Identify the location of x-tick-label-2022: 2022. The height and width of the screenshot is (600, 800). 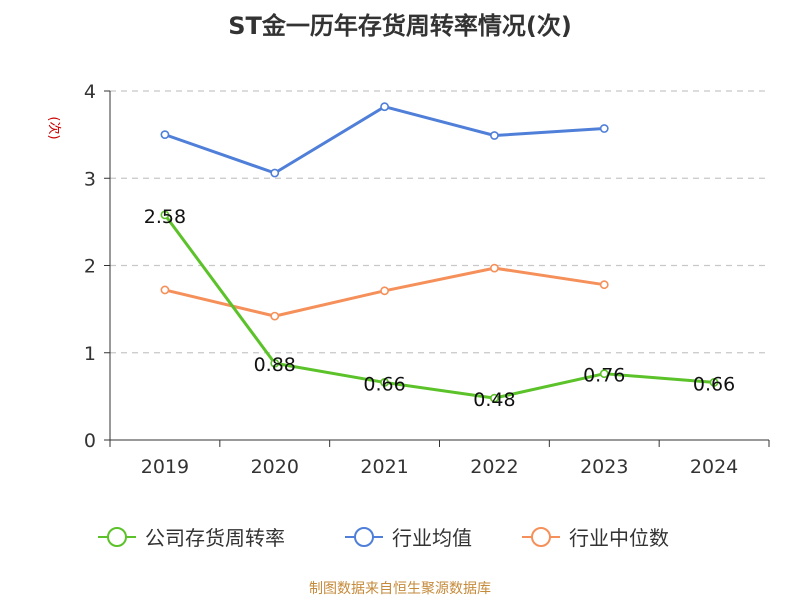
(494, 467).